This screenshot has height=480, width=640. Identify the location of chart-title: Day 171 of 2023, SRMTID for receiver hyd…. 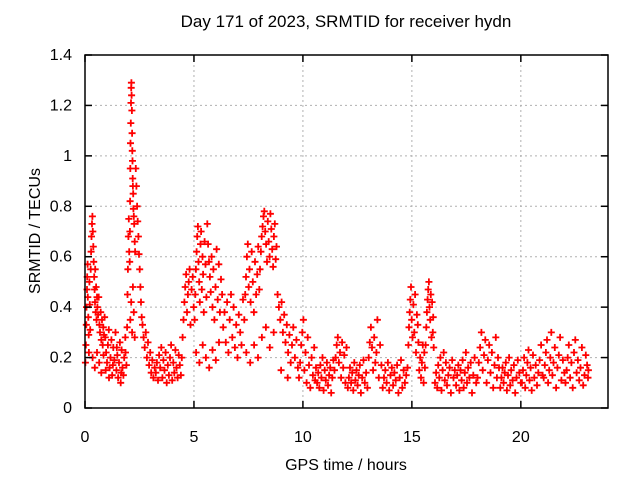
(346, 21).